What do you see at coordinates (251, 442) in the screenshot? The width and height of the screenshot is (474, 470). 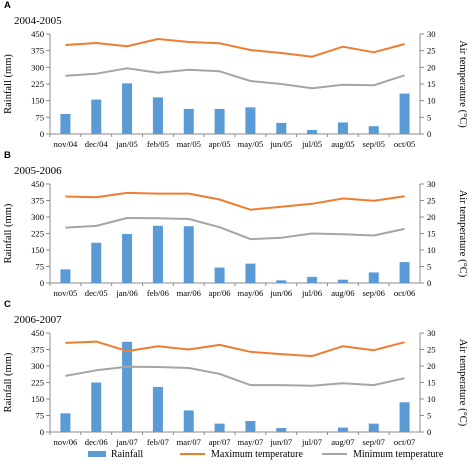 I see `x-tick-label: may/07` at bounding box center [251, 442].